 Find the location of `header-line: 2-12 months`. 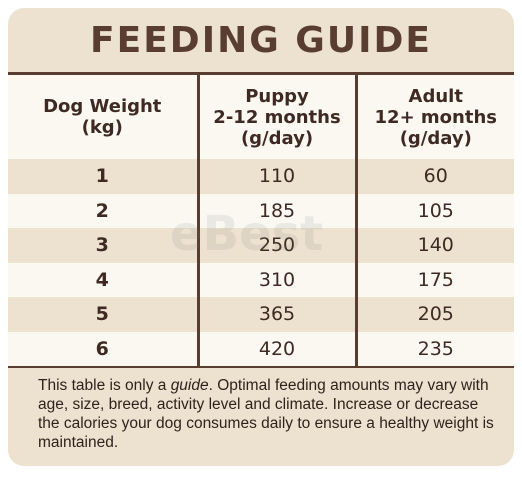

header-line: 2-12 months is located at coordinates (277, 117).